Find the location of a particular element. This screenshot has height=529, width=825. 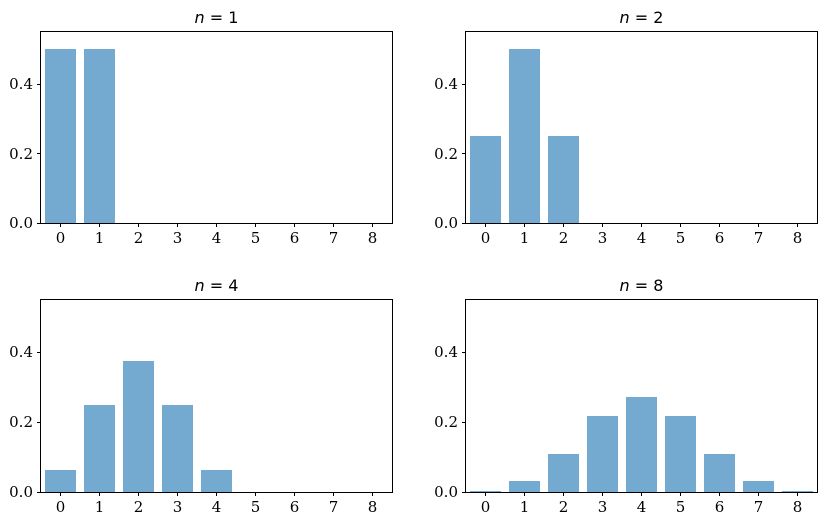

bar-x6 is located at coordinates (719, 472).